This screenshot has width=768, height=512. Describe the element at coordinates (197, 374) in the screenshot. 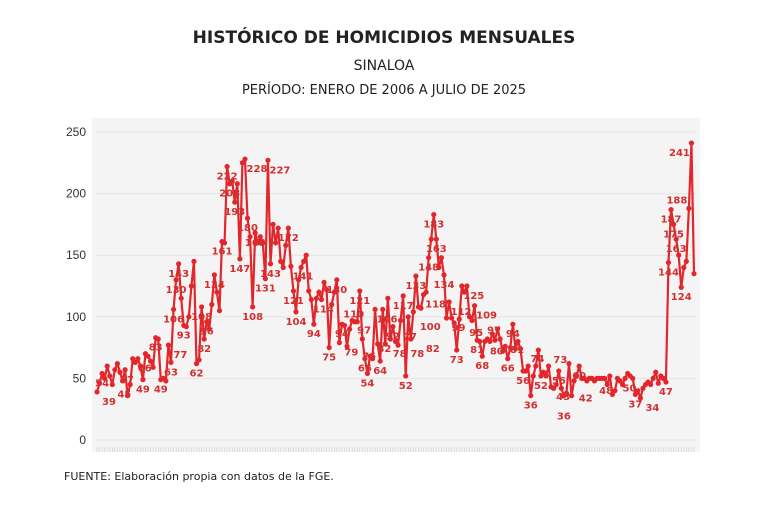

I see `data-label: 62` at that location.